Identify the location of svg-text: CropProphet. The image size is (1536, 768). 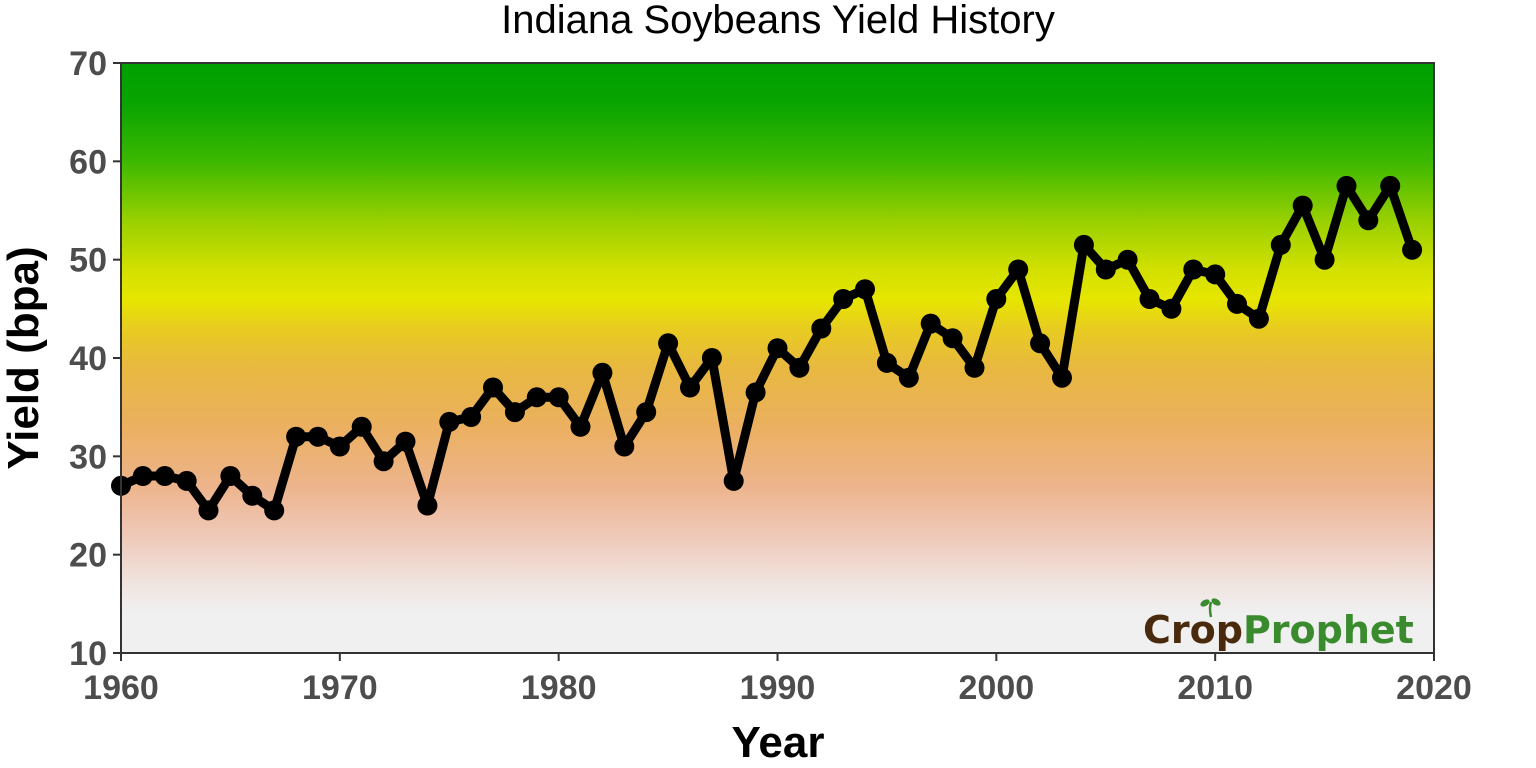
(1278, 630).